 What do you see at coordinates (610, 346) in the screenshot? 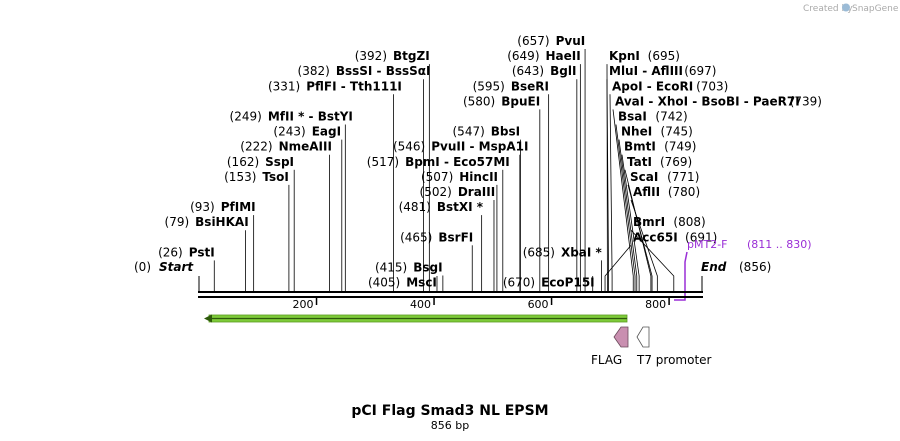
I see `feature-flag: FLAG` at bounding box center [610, 346].